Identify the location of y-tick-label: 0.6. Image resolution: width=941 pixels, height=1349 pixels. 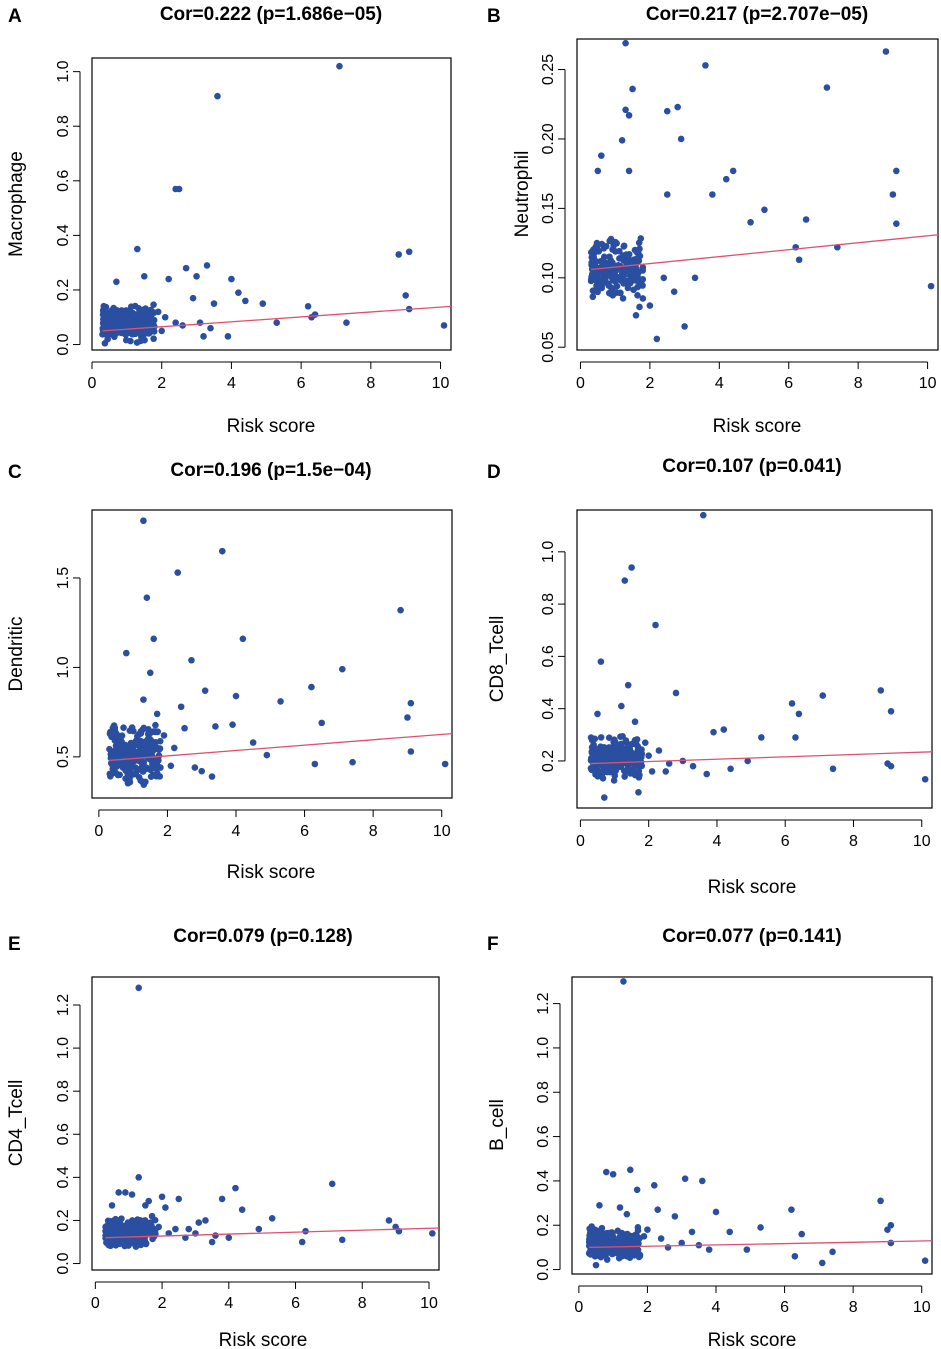
(548, 656).